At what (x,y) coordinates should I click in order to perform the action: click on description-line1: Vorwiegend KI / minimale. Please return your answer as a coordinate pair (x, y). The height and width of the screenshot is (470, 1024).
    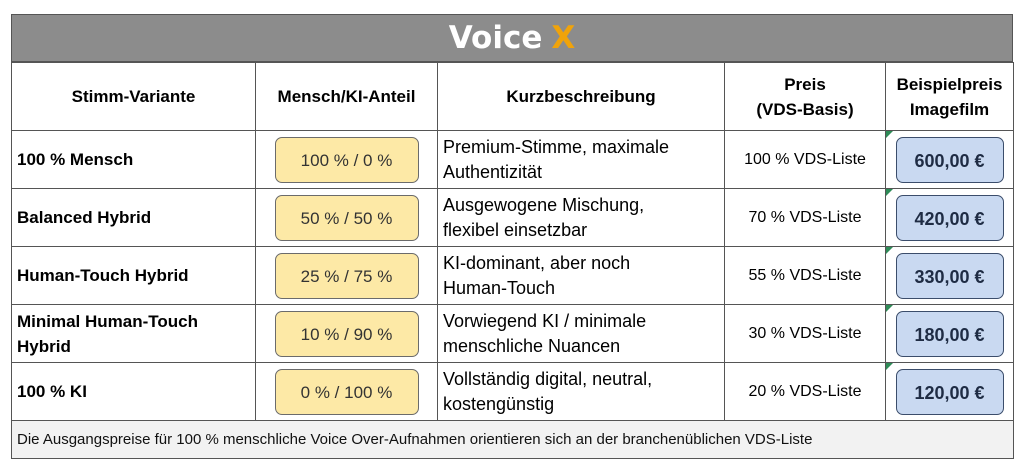
    Looking at the image, I should click on (545, 320).